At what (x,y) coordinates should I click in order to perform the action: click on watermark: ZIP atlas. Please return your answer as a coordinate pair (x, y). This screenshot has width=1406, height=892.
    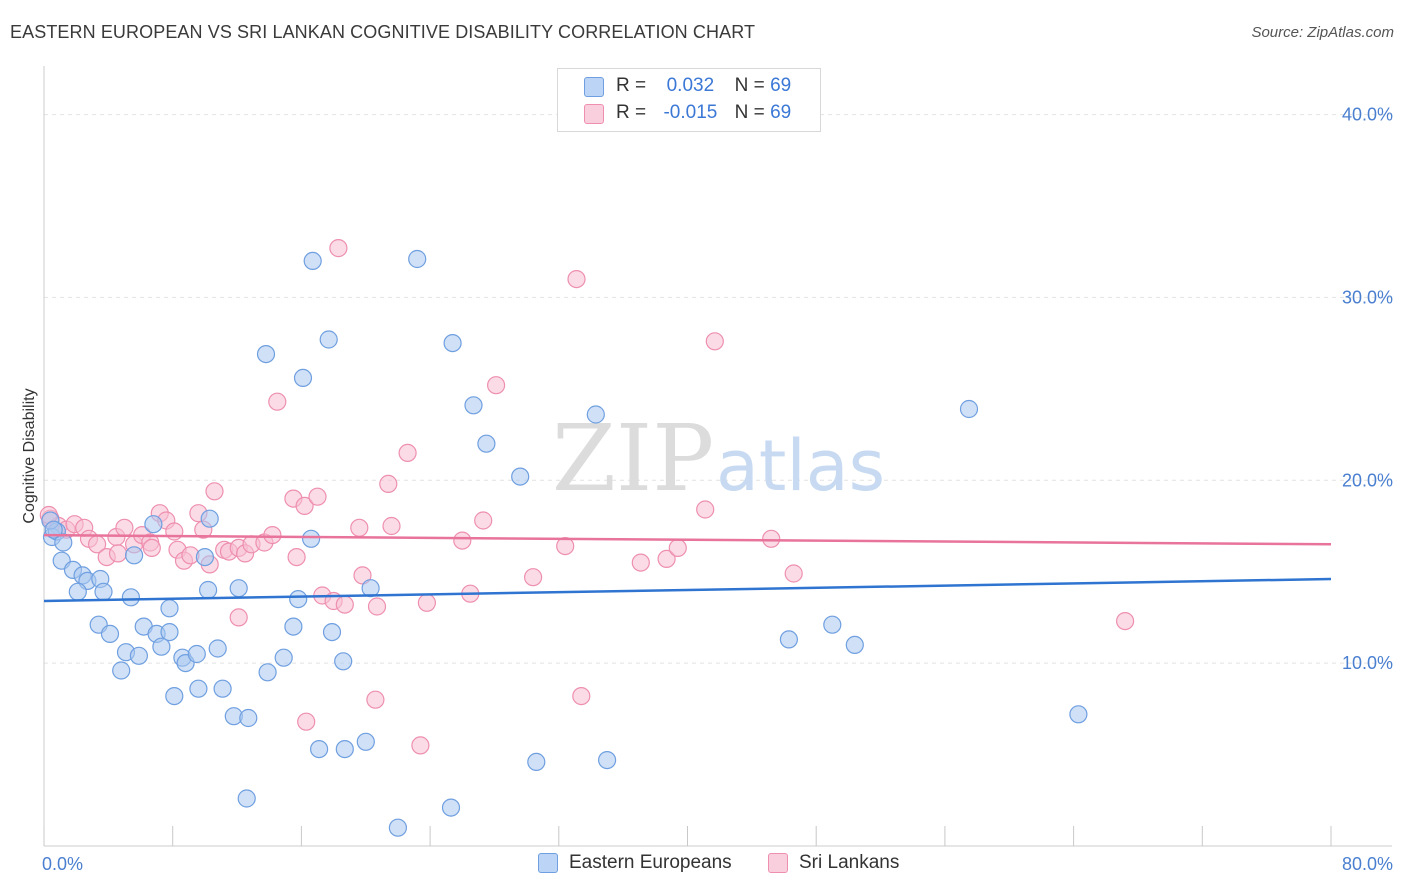
    Looking at the image, I should click on (718, 458).